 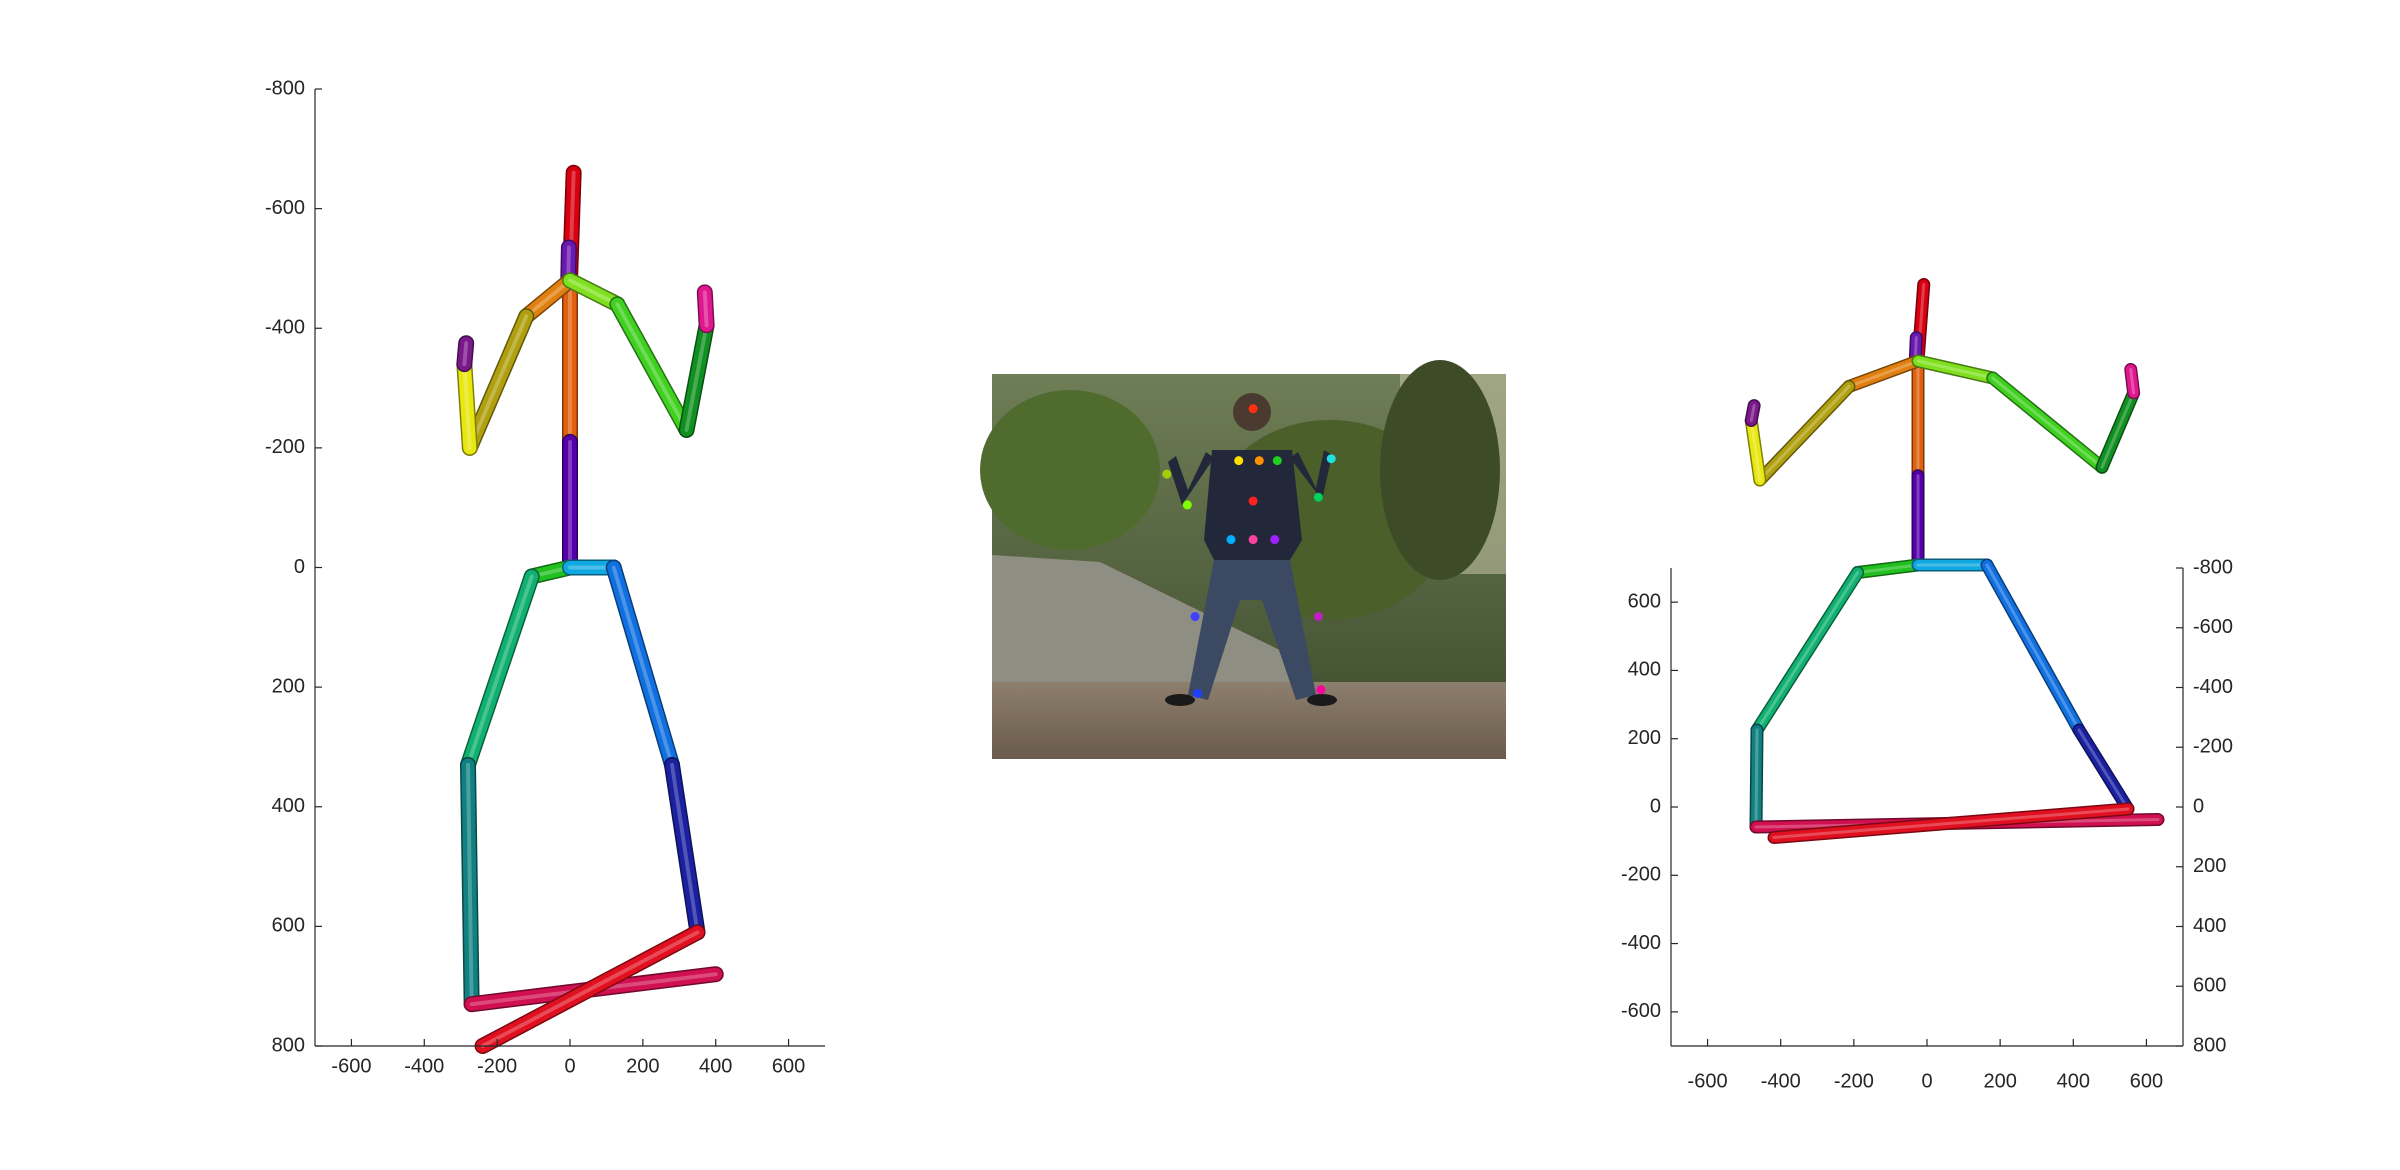 What do you see at coordinates (1146, 627) in the screenshot?
I see `photo-stone-wall` at bounding box center [1146, 627].